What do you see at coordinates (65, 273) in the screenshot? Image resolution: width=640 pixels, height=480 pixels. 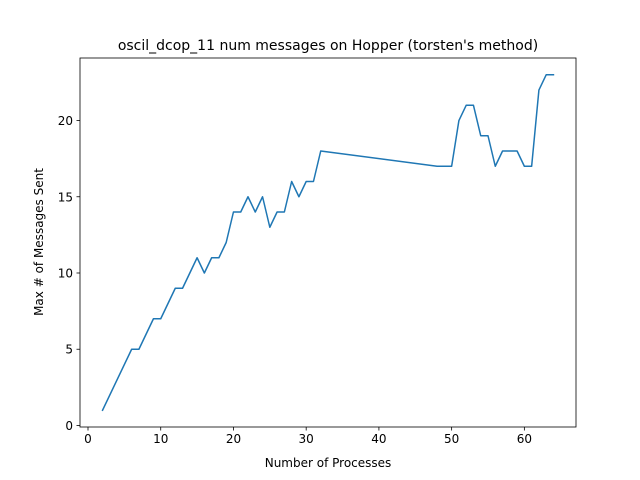 I see `y-tick-label: 10` at bounding box center [65, 273].